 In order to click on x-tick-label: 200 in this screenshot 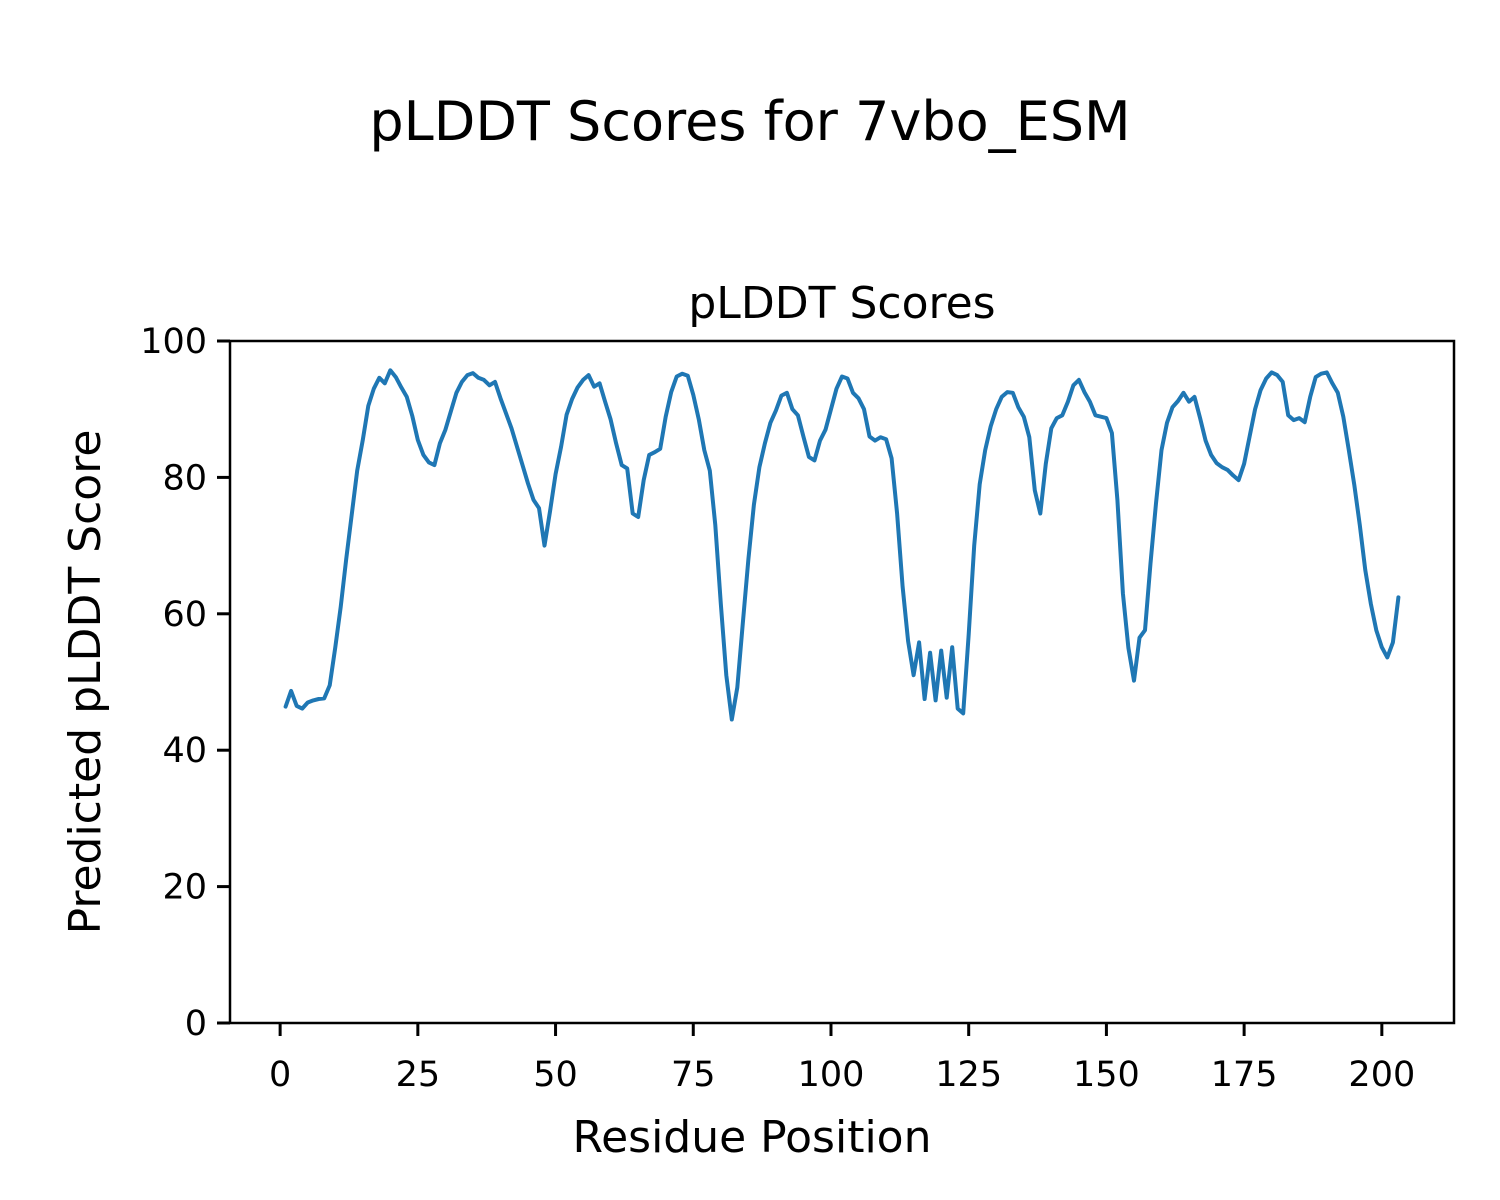, I will do `click(1381, 1075)`.